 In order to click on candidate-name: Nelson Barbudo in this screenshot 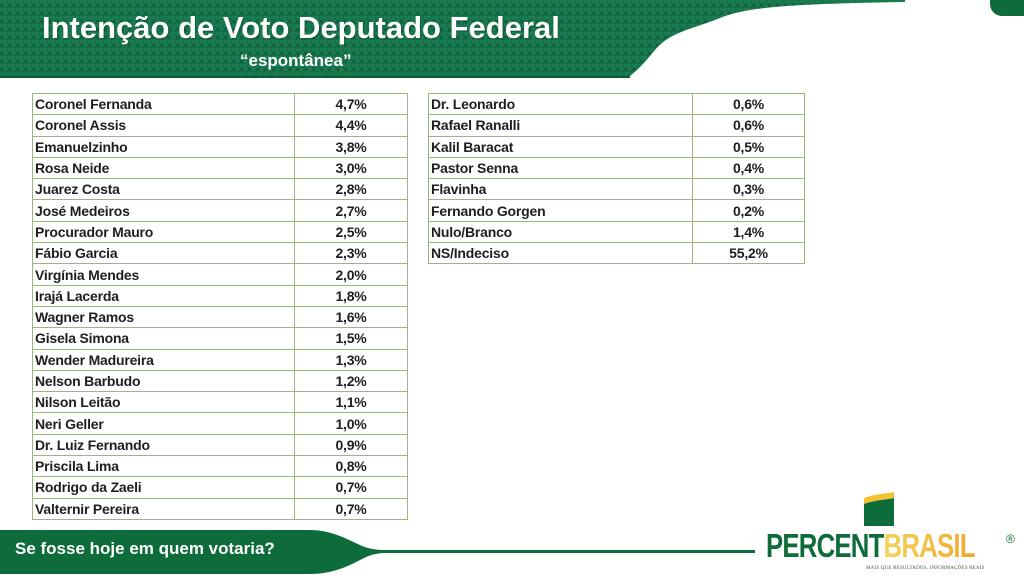, I will do `click(163, 381)`.